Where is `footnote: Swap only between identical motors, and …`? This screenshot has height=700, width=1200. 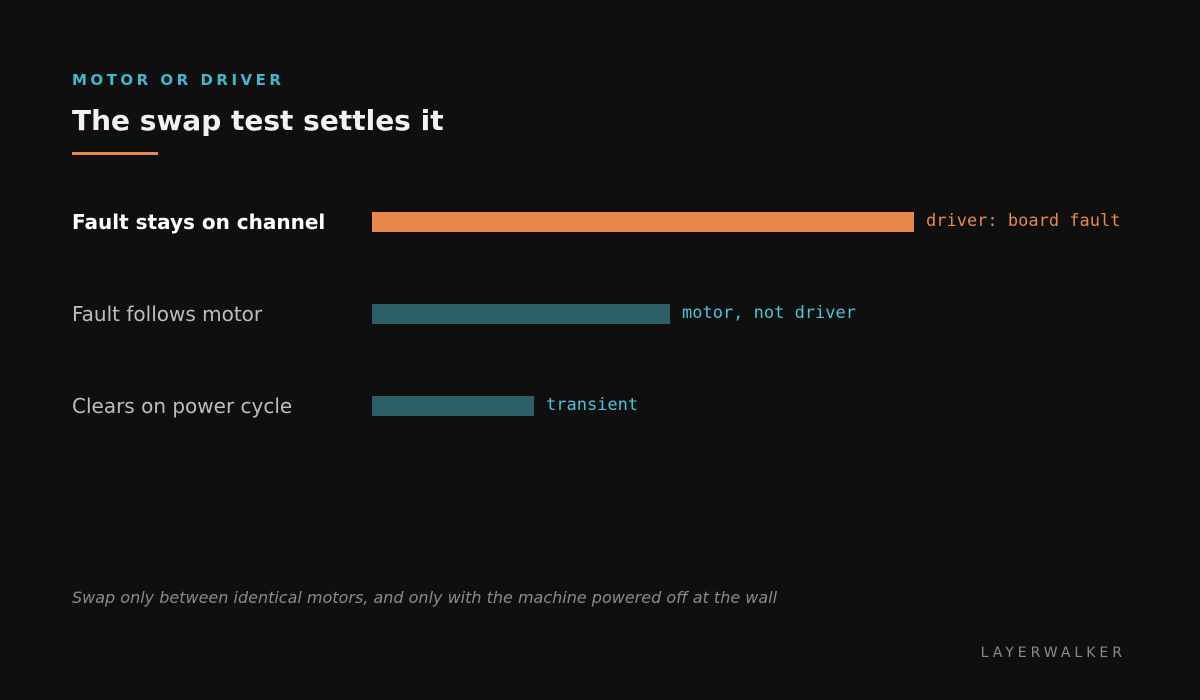 footnote: Swap only between identical motors, and … is located at coordinates (425, 597).